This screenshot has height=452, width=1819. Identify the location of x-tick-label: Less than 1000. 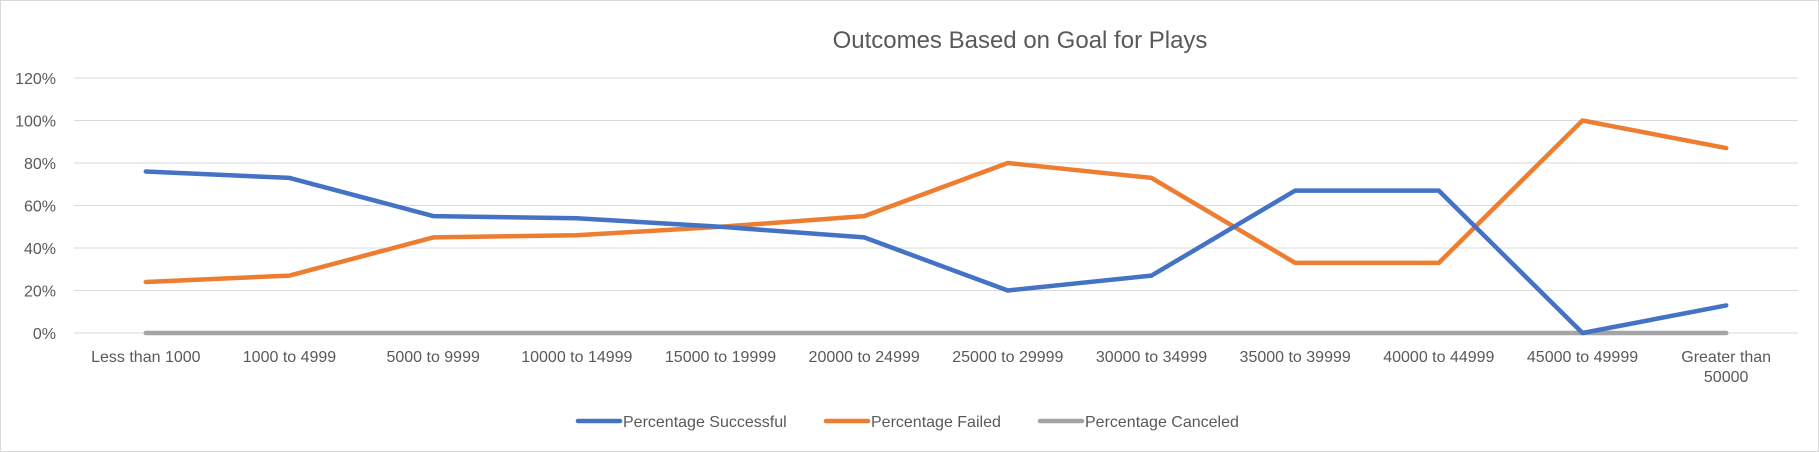
(146, 357).